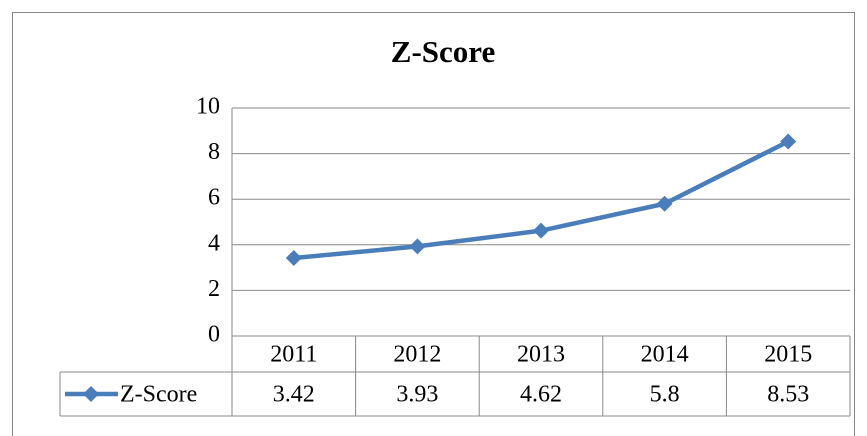  I want to click on y-tick-label: 4, so click(214, 243).